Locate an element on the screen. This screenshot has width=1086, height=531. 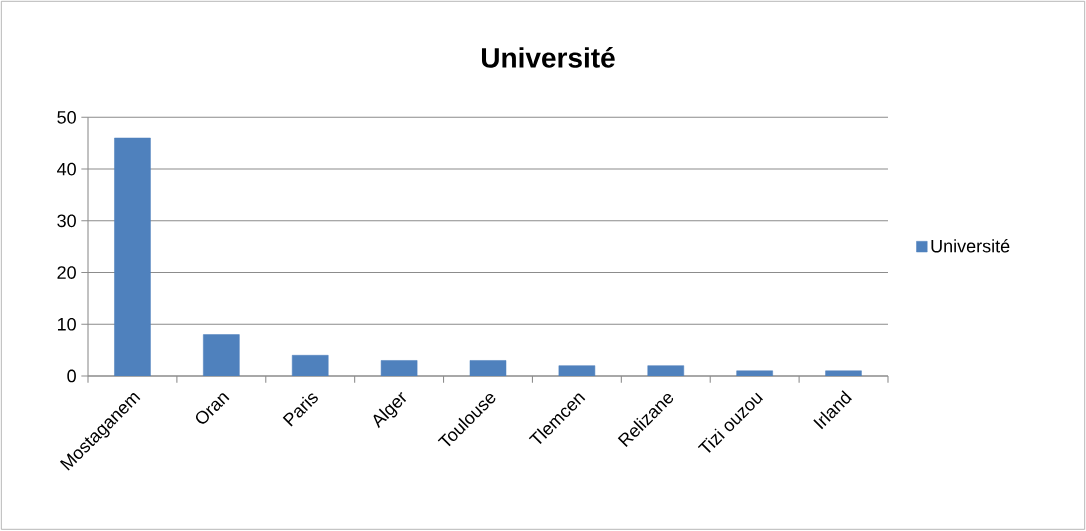
y-tick-label: 30 is located at coordinates (66, 221).